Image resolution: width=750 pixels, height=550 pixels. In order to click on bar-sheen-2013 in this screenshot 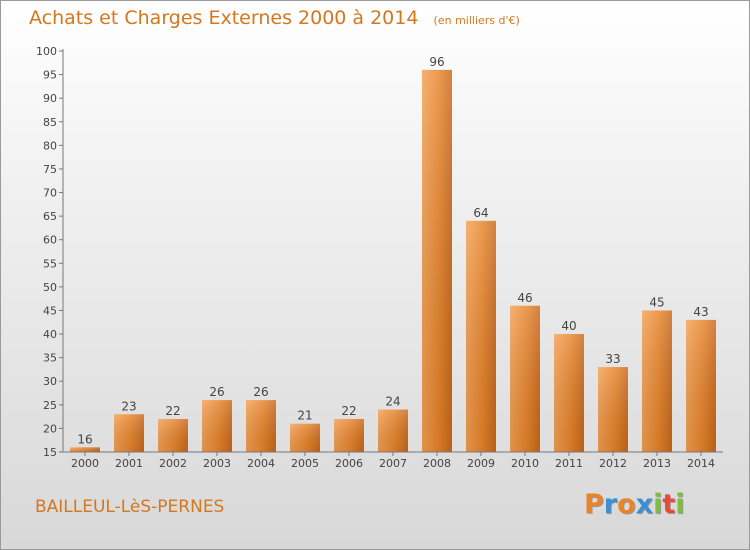, I will do `click(657, 381)`.